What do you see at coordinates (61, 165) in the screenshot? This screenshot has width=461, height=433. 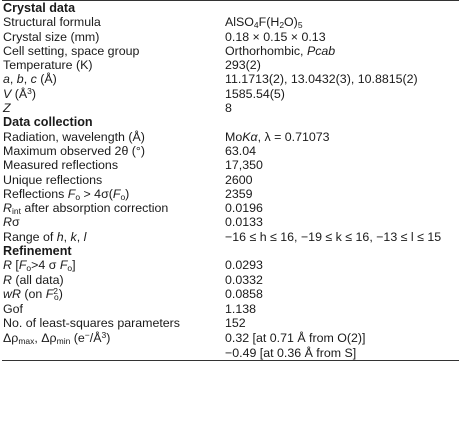 I see `row-label: Measured reflections` at bounding box center [61, 165].